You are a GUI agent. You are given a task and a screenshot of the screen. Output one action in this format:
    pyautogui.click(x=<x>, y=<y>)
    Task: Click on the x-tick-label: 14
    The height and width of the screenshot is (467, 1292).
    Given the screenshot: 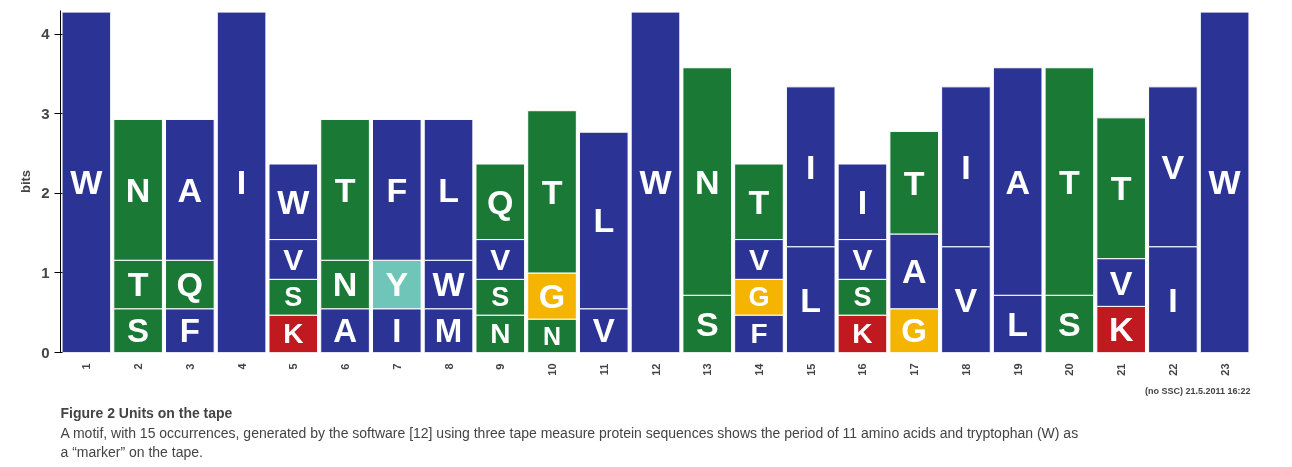 What is the action you would take?
    pyautogui.click(x=758, y=369)
    